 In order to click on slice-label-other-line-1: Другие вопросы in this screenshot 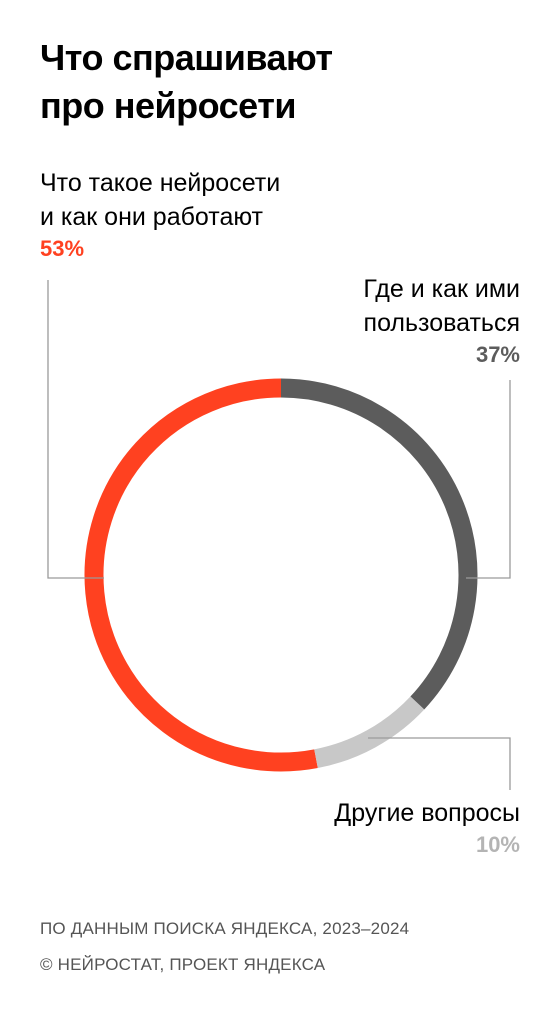, I will do `click(427, 813)`.